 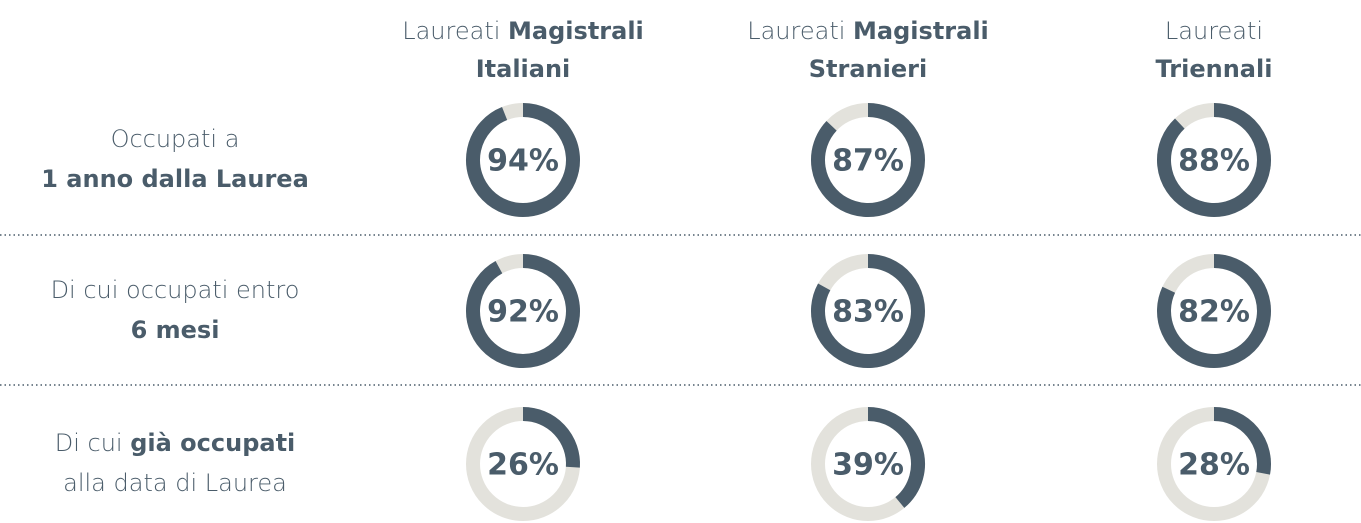 I want to click on column-header: Laureati, so click(x=1214, y=31).